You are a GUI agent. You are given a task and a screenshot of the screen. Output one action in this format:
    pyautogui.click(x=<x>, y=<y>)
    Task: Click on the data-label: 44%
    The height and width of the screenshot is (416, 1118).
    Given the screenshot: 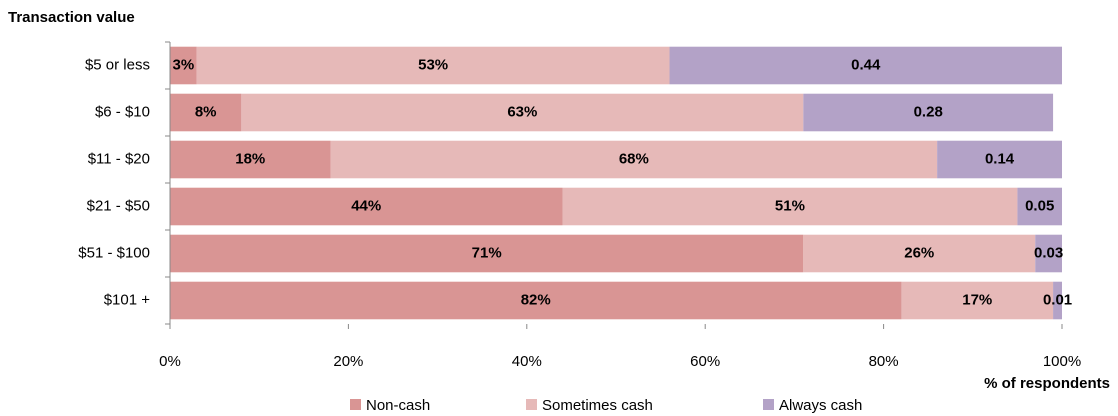 What is the action you would take?
    pyautogui.click(x=366, y=205)
    